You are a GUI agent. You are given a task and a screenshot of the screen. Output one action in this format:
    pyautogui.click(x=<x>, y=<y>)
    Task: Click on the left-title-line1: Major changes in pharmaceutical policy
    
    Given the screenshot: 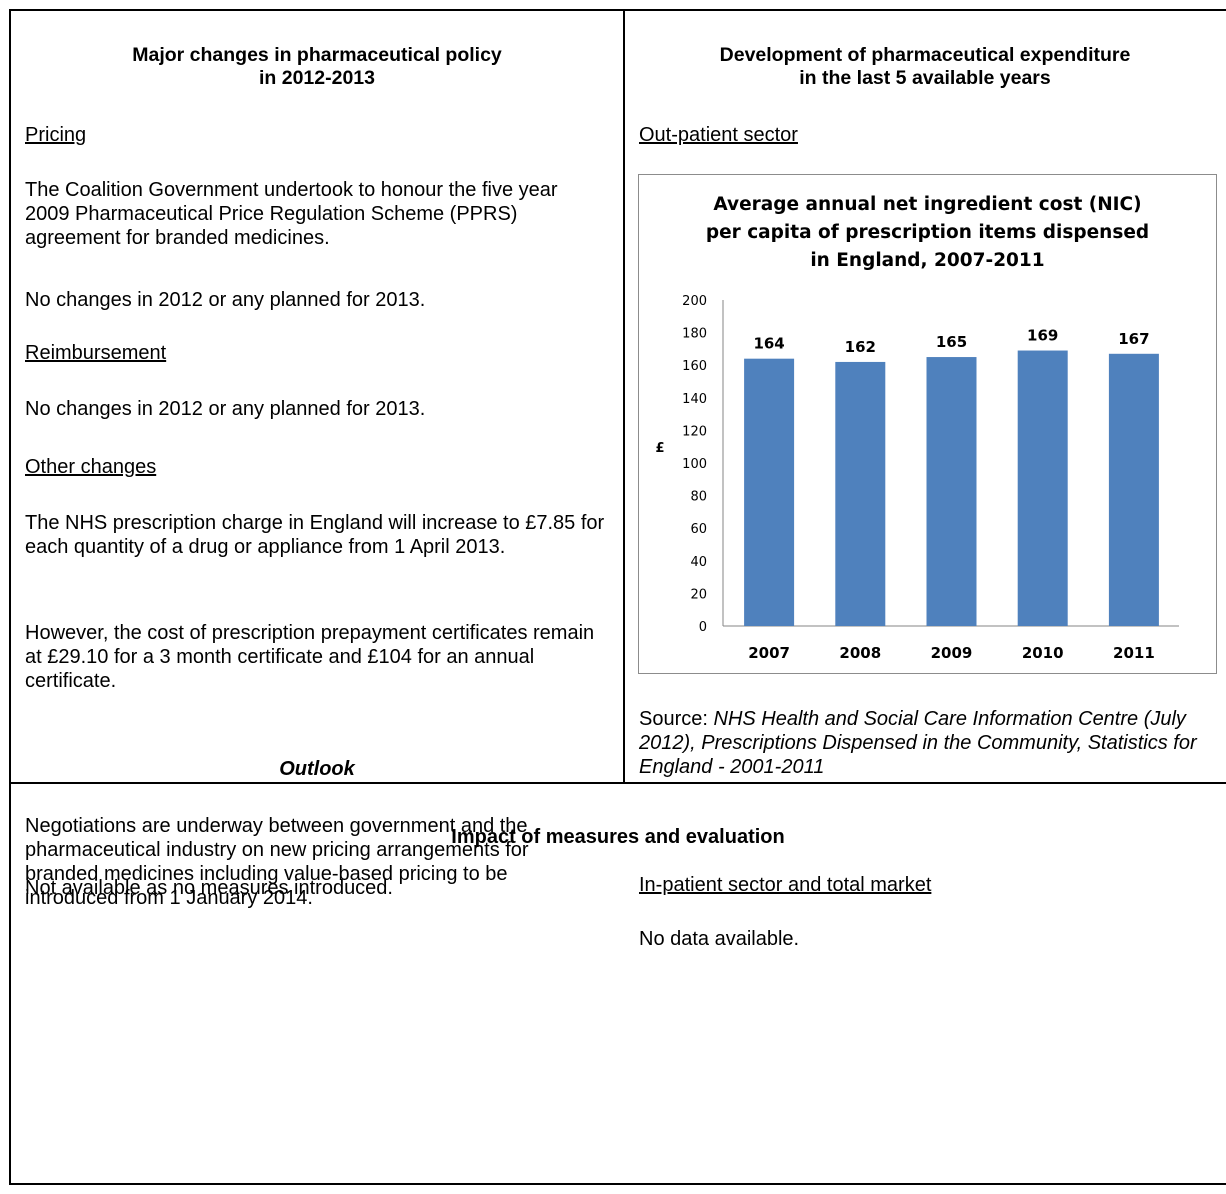 What is the action you would take?
    pyautogui.click(x=317, y=55)
    